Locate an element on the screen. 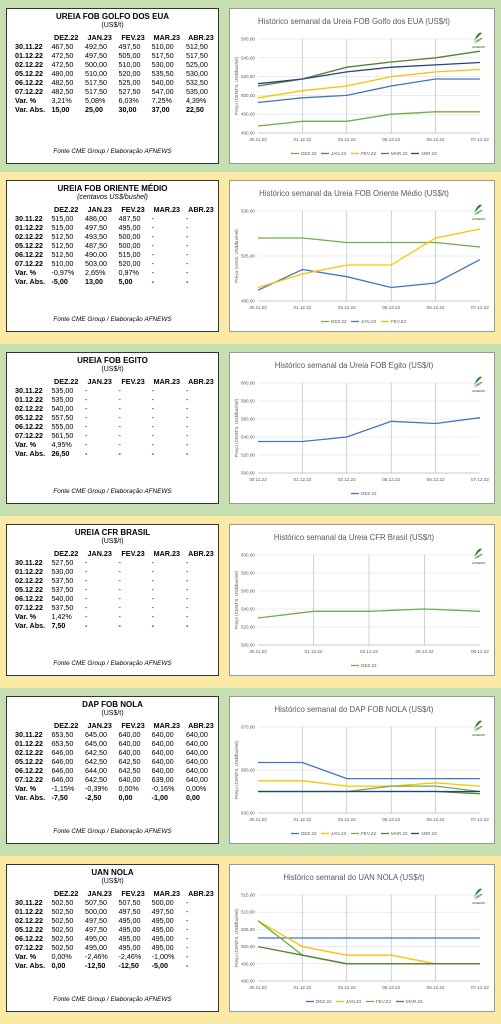 Image resolution: width=501 pixels, height=1024 pixels. table-row: 30.11.22 527,50 - - - - is located at coordinates (115, 562).